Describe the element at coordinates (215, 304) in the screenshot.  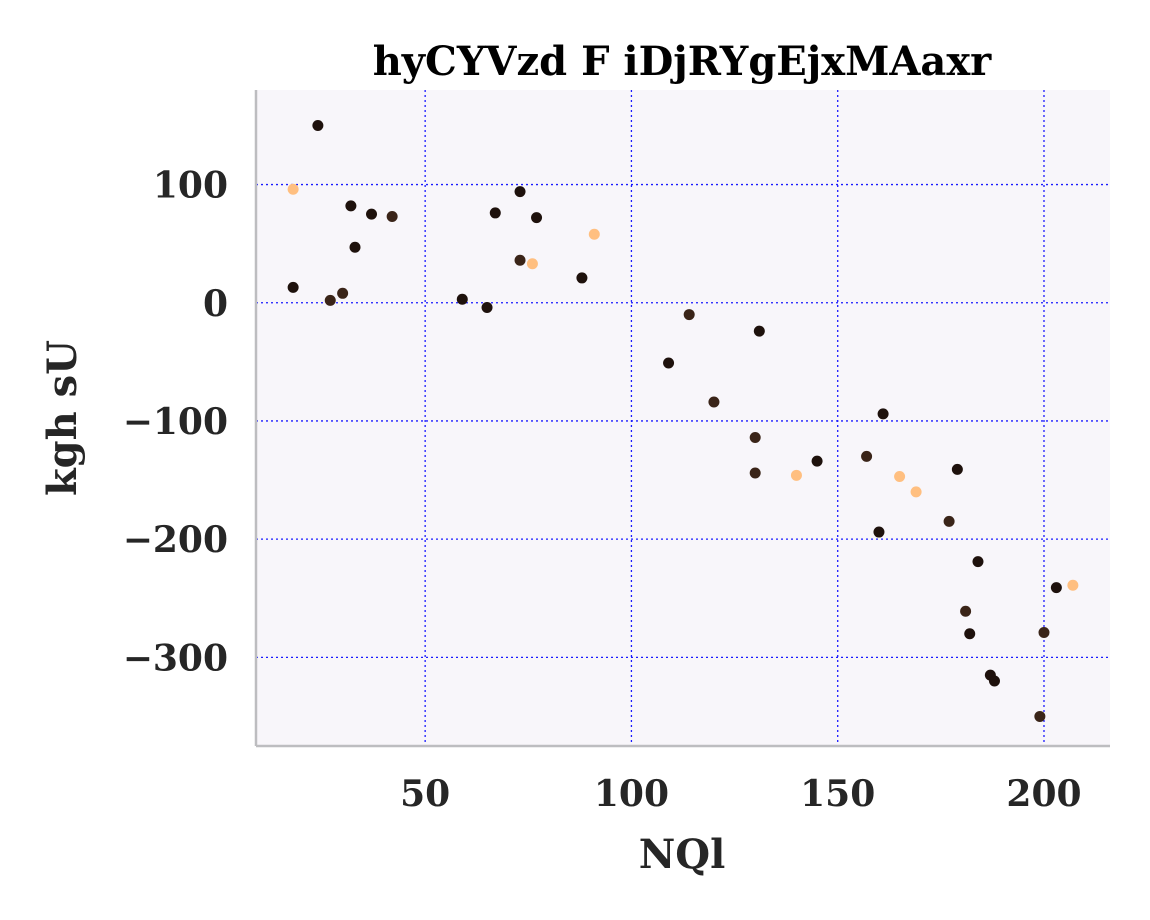
I see `y-tick-label: 0` at that location.